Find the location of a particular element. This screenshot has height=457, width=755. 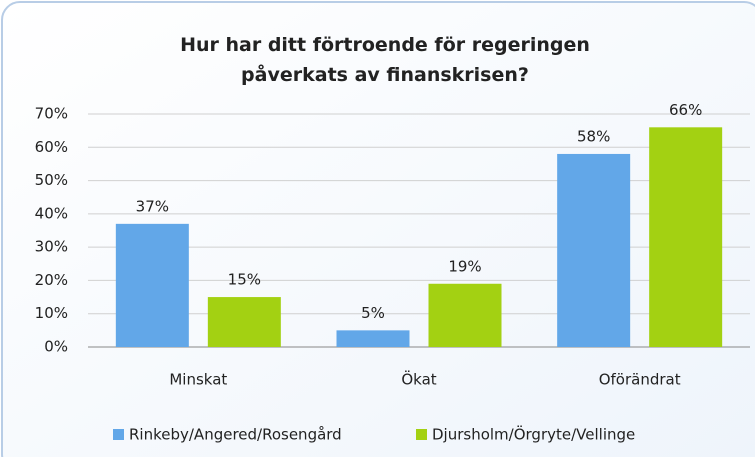

x-tick-label: Oförändrat is located at coordinates (640, 380).